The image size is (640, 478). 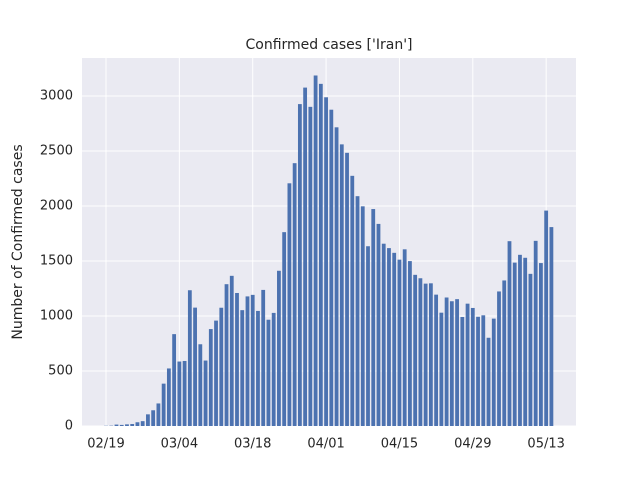 What do you see at coordinates (60, 370) in the screenshot?
I see `y-tick-label: 500` at bounding box center [60, 370].